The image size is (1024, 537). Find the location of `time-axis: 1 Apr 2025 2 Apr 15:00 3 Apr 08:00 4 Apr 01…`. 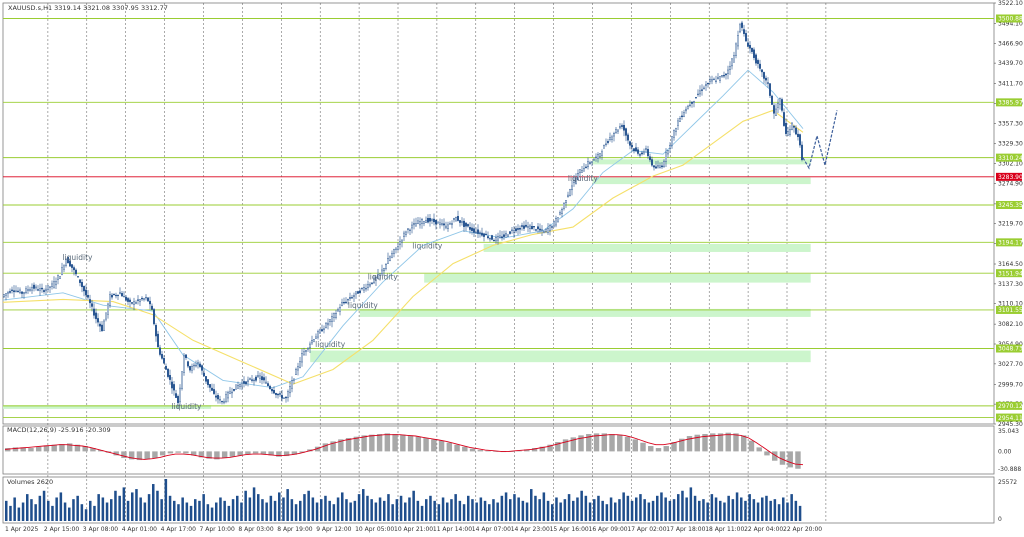

time-axis: 1 Apr 2025 2 Apr 15:00 3 Apr 08:00 4 Apr 01… is located at coordinates (413, 529).